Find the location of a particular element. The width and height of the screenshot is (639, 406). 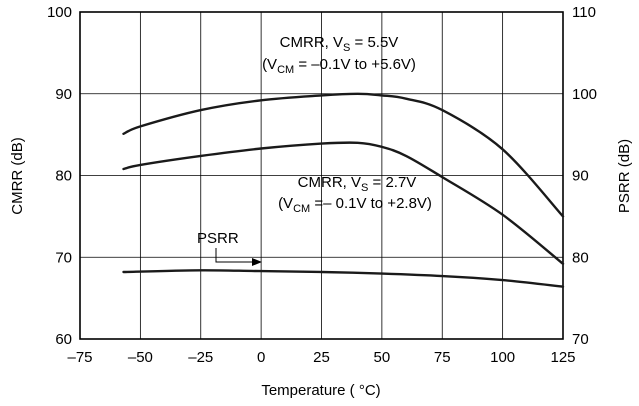

x-axis-ticks: –75 –50 –25 0 25 50 75 100 125 is located at coordinates (321, 357).